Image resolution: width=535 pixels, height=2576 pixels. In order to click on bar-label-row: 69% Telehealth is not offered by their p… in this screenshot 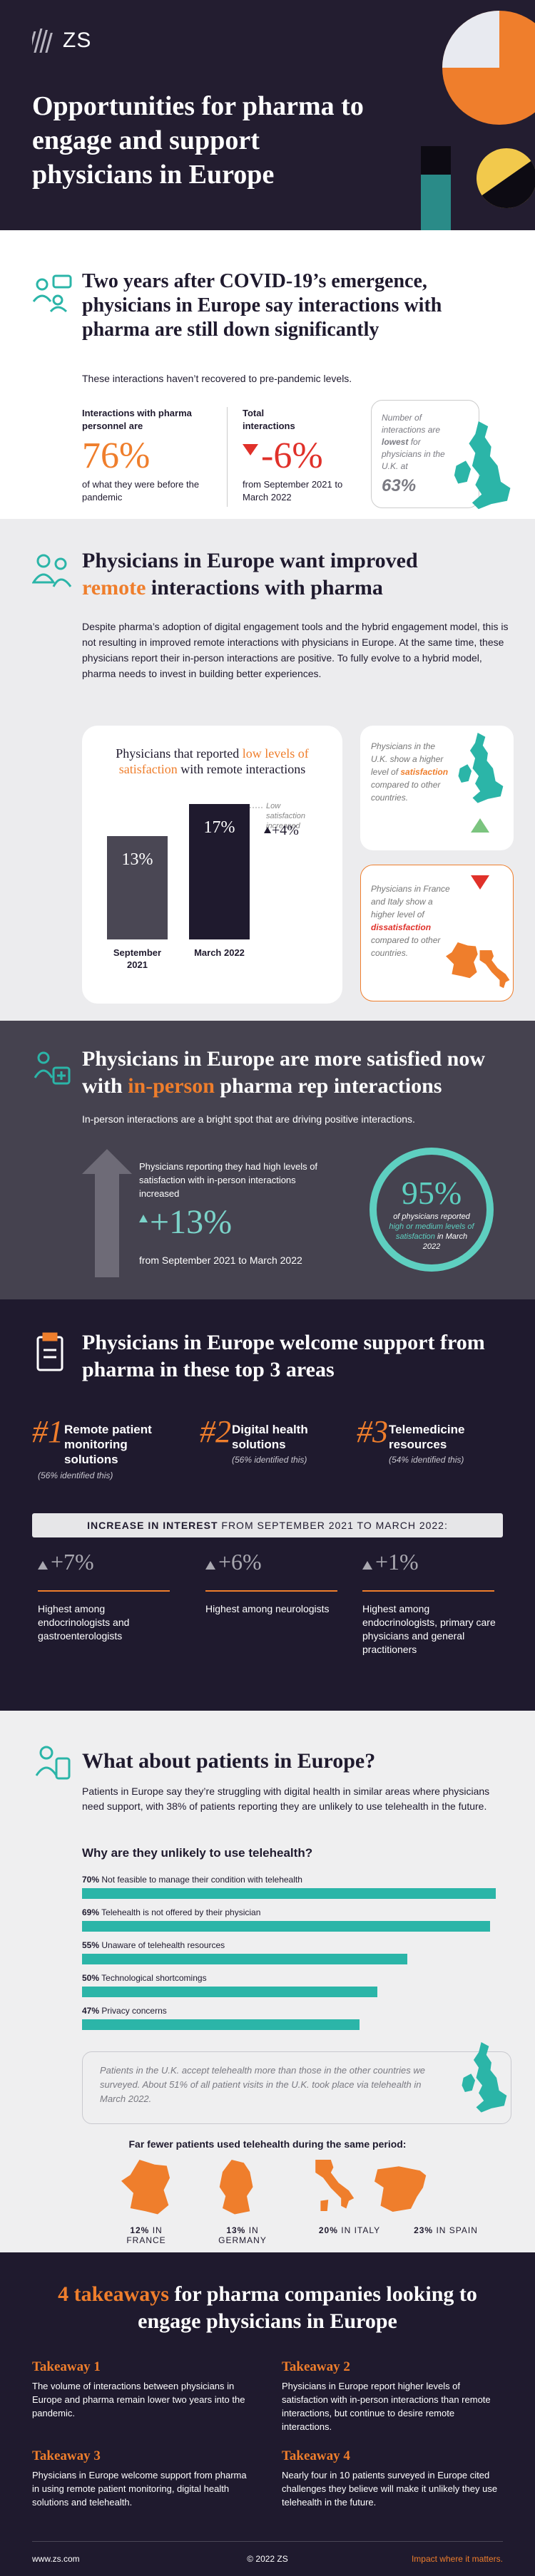, I will do `click(296, 1912)`.